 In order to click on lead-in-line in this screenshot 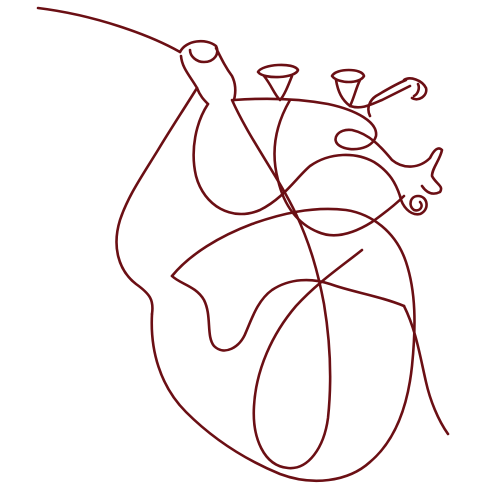, I will do `click(109, 30)`.